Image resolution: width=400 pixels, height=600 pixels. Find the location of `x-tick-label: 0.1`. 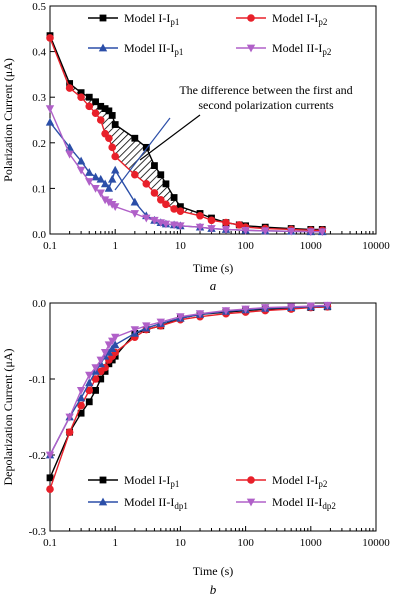

x-tick-label: 0.1 is located at coordinates (50, 543).